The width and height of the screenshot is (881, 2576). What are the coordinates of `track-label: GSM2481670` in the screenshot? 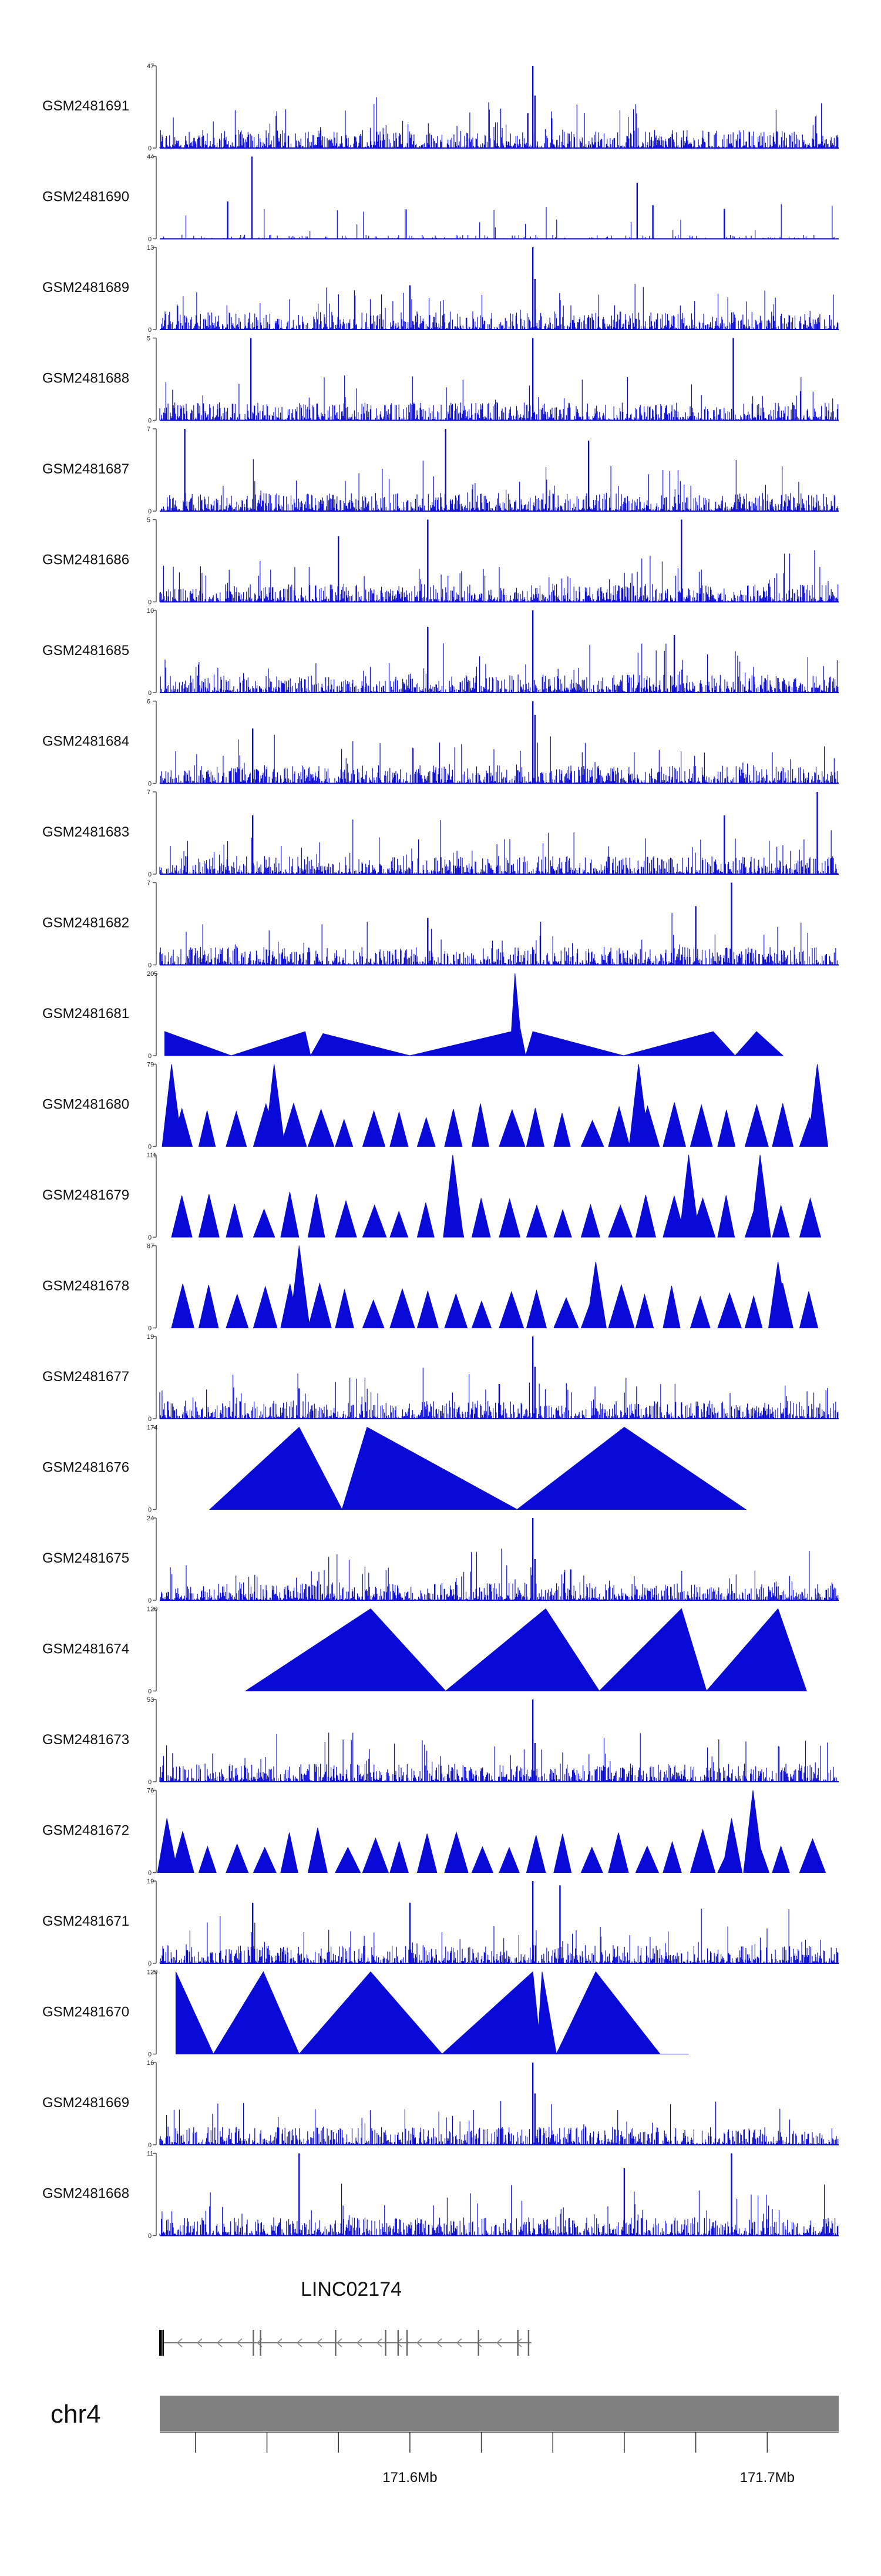 It's located at (85, 2012).